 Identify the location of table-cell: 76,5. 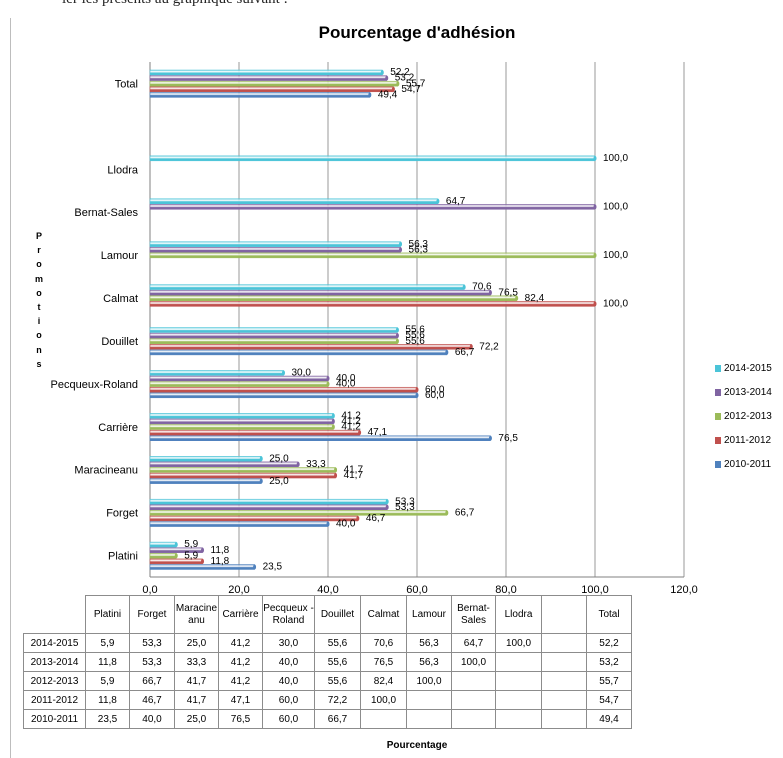
(383, 662).